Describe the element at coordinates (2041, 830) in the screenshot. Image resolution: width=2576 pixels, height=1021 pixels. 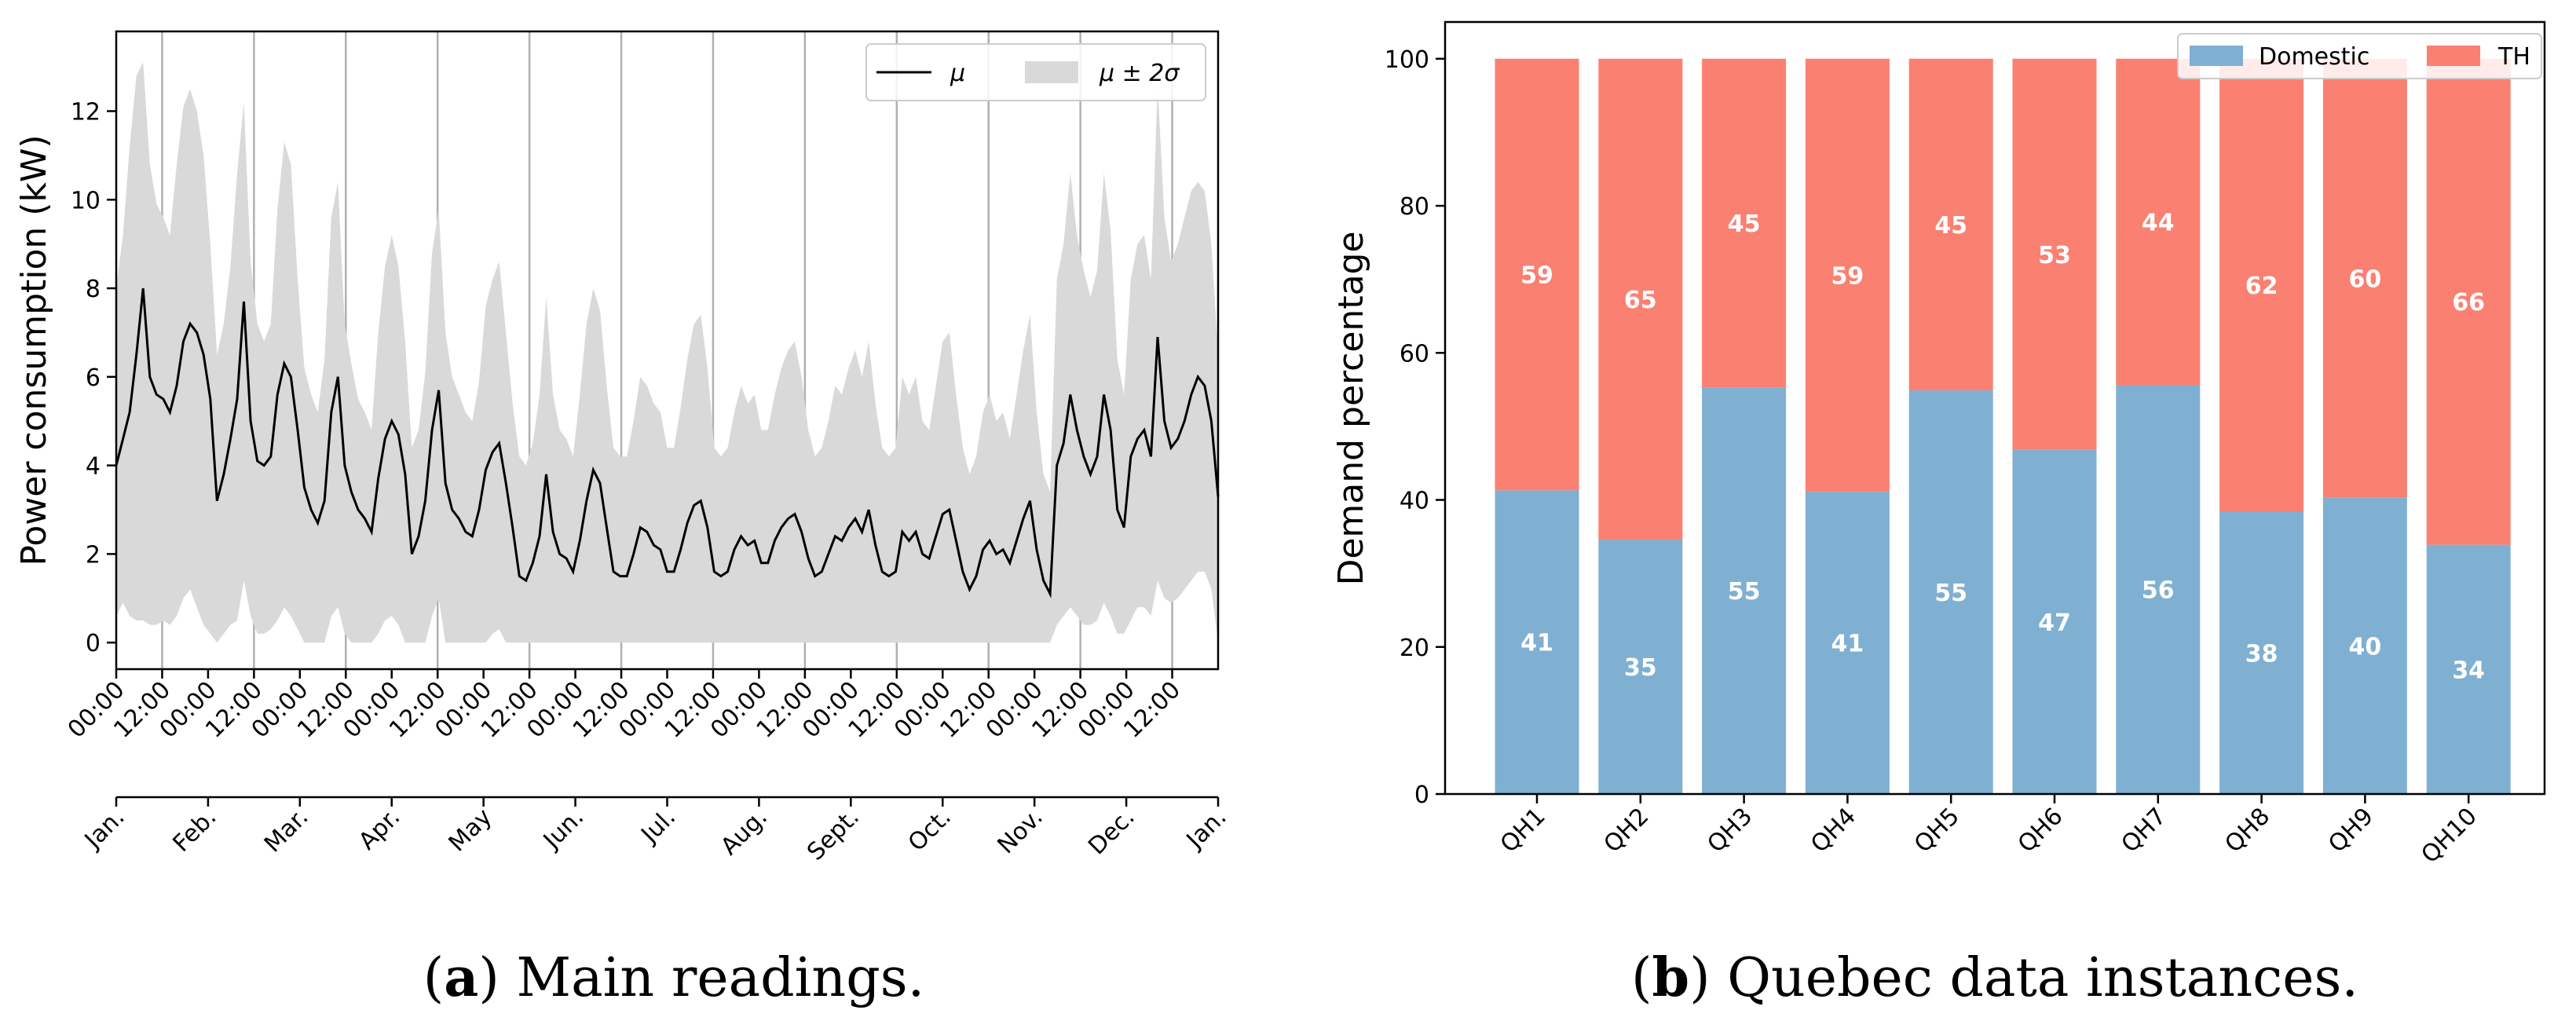
I see `x-tick-label: QH6` at that location.